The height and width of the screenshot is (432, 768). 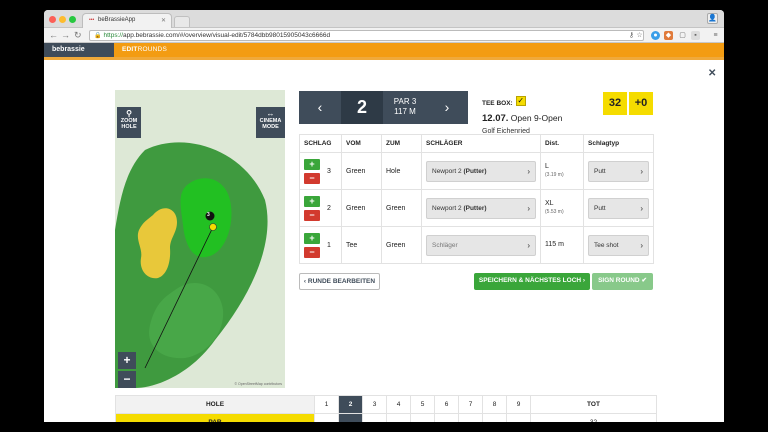 I want to click on save-next-hole-button: SPEICHERN & NÄCHSTES LOCH ›, so click(x=532, y=281).